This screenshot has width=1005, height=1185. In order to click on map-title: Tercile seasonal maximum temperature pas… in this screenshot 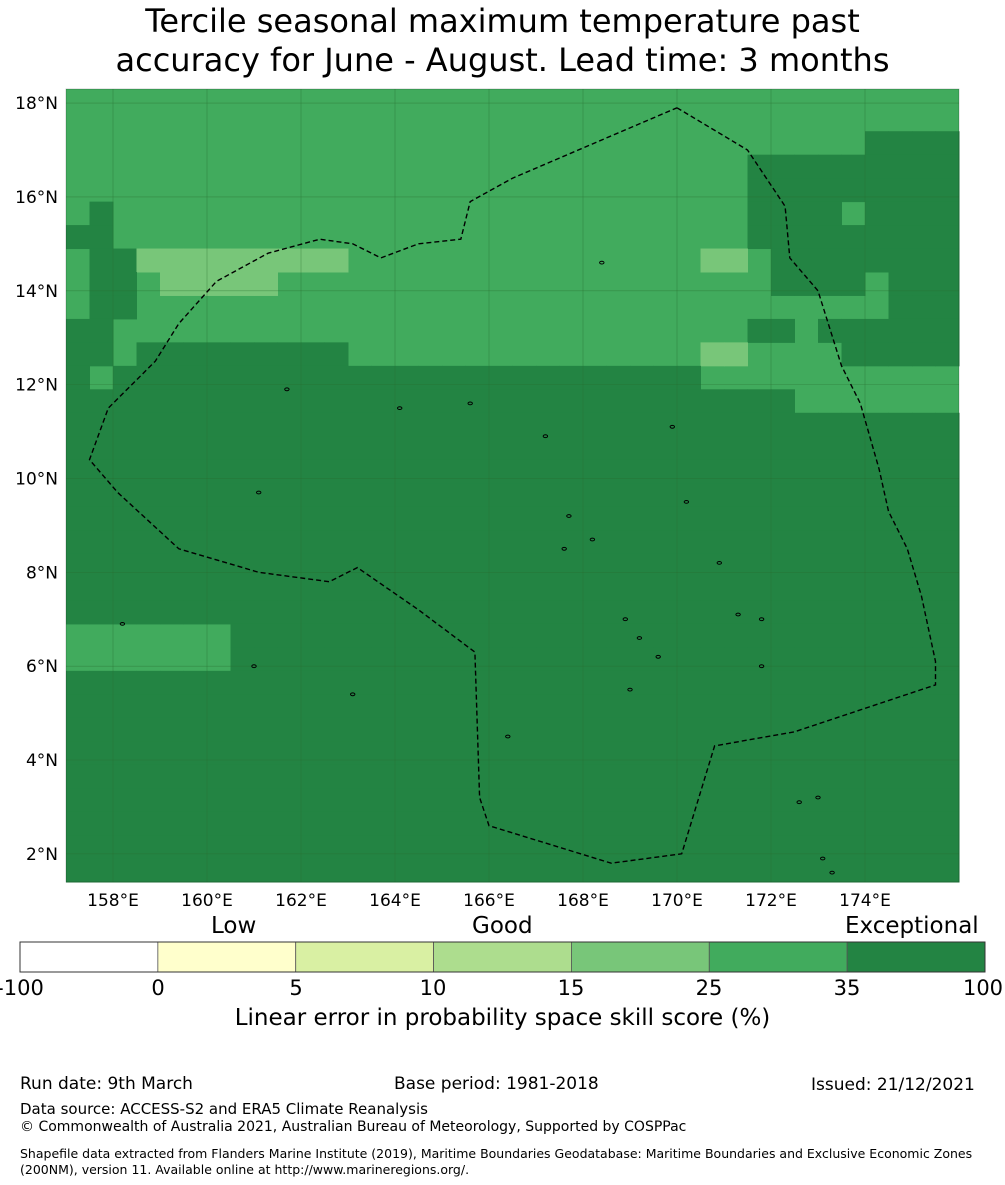, I will do `click(502, 41)`.